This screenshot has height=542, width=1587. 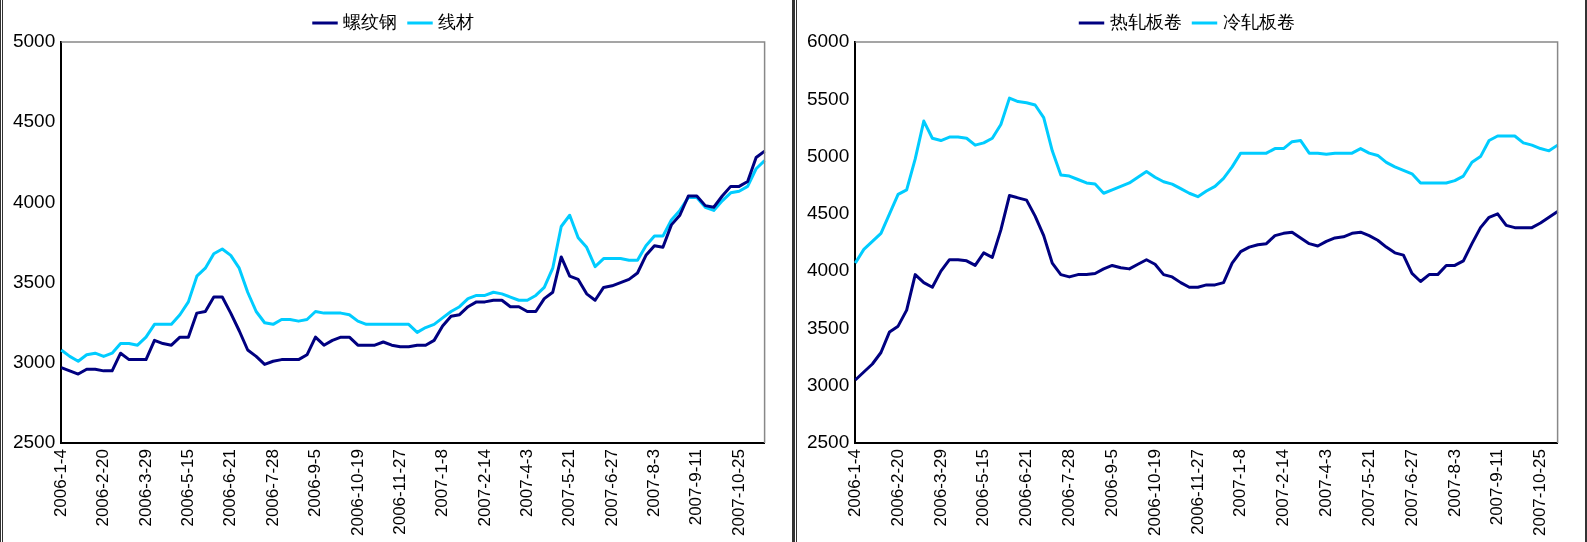 What do you see at coordinates (828, 98) in the screenshot?
I see `y-tick-label: 5500` at bounding box center [828, 98].